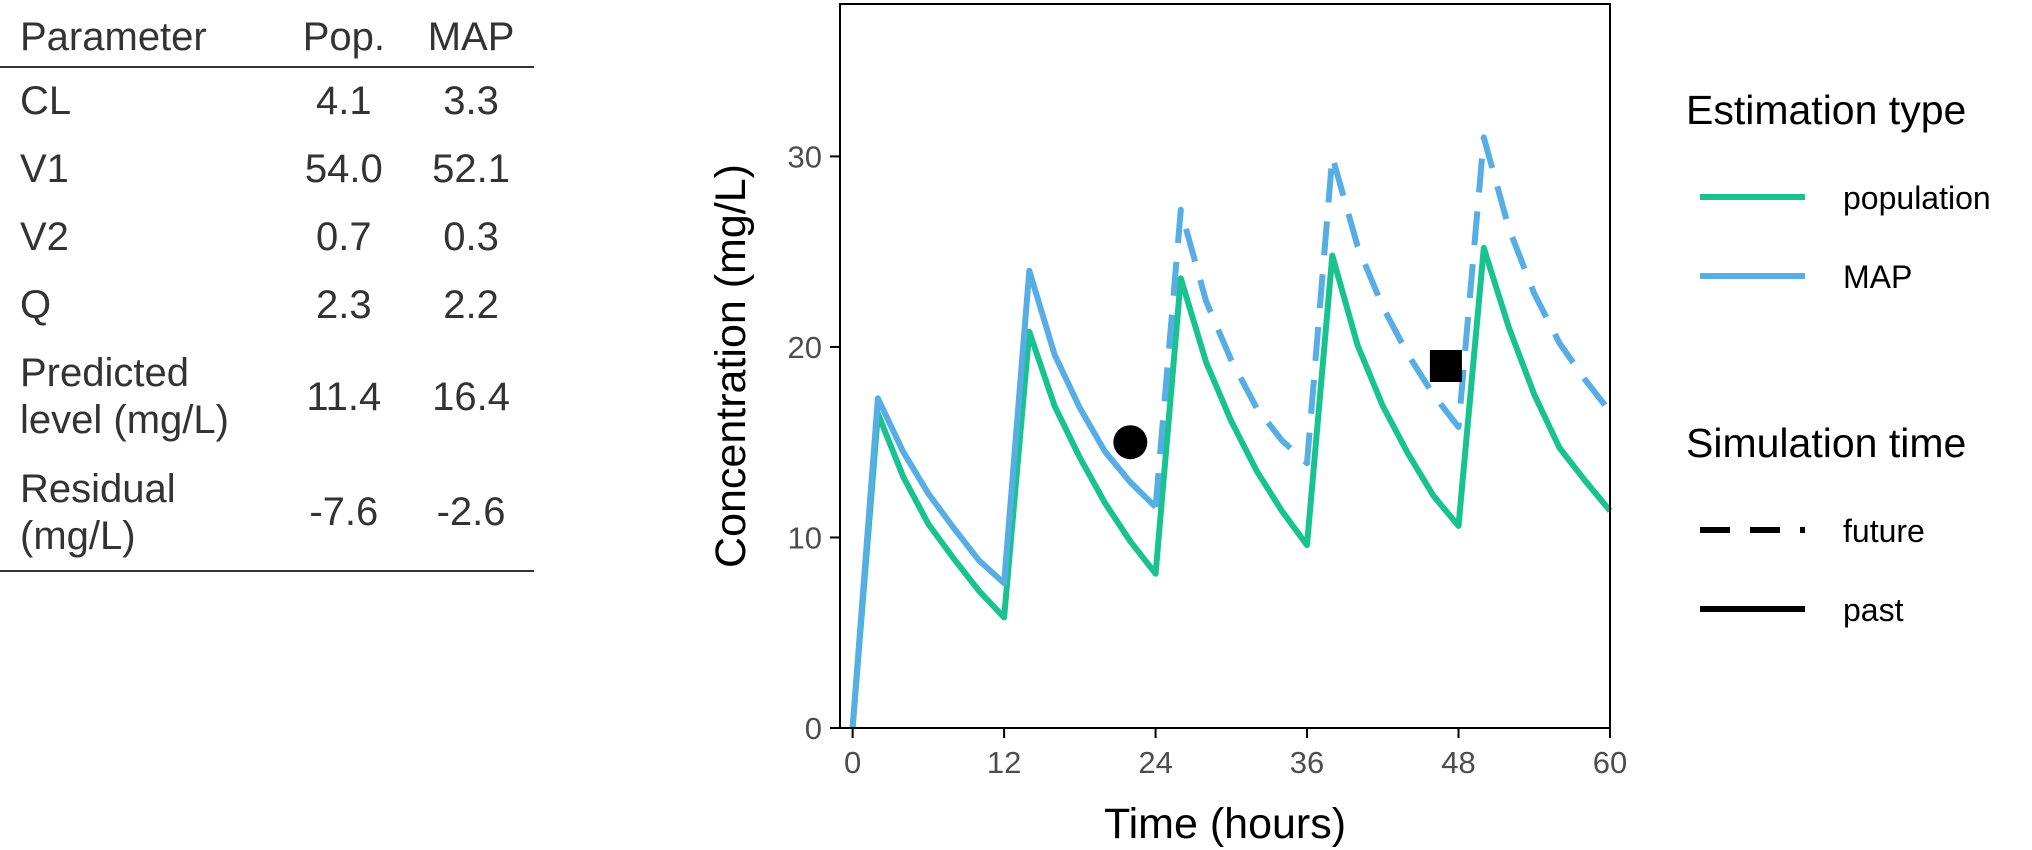 This screenshot has width=2032, height=850. Describe the element at coordinates (343, 168) in the screenshot. I see `row-pop-value: 54.0` at that location.